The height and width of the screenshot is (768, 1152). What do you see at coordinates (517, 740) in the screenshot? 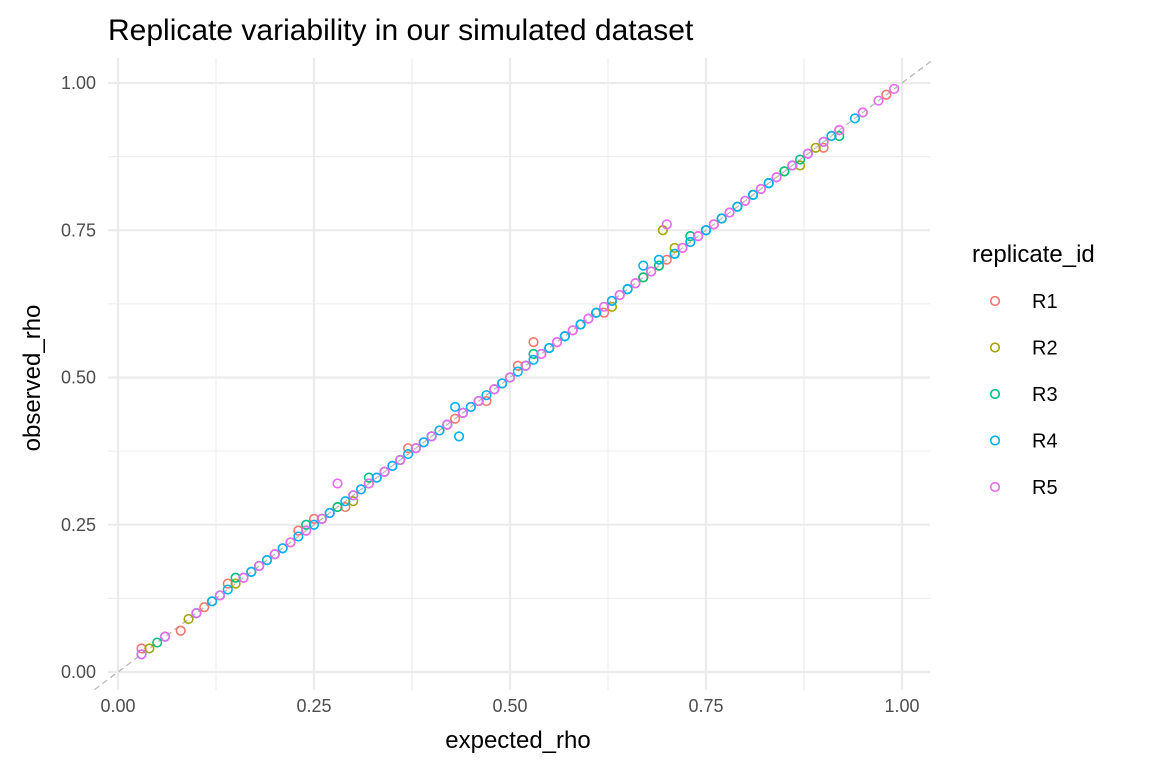
I see `x-axis-title: expected_rho` at bounding box center [517, 740].